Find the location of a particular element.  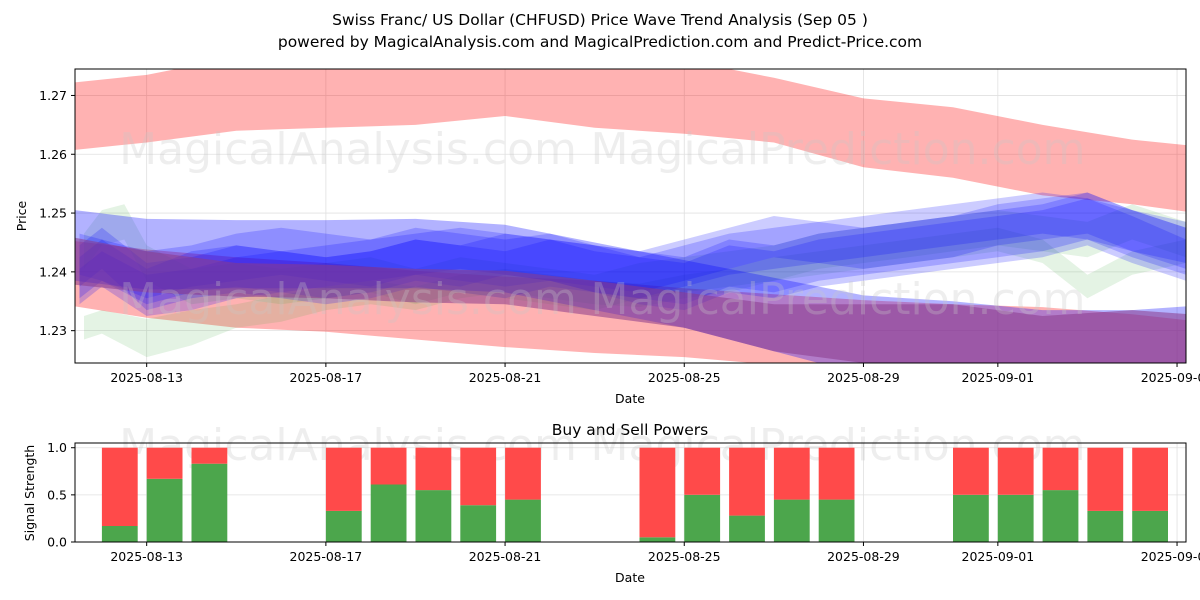

powers-xtick-label: 2025-08-13 is located at coordinates (146, 556).